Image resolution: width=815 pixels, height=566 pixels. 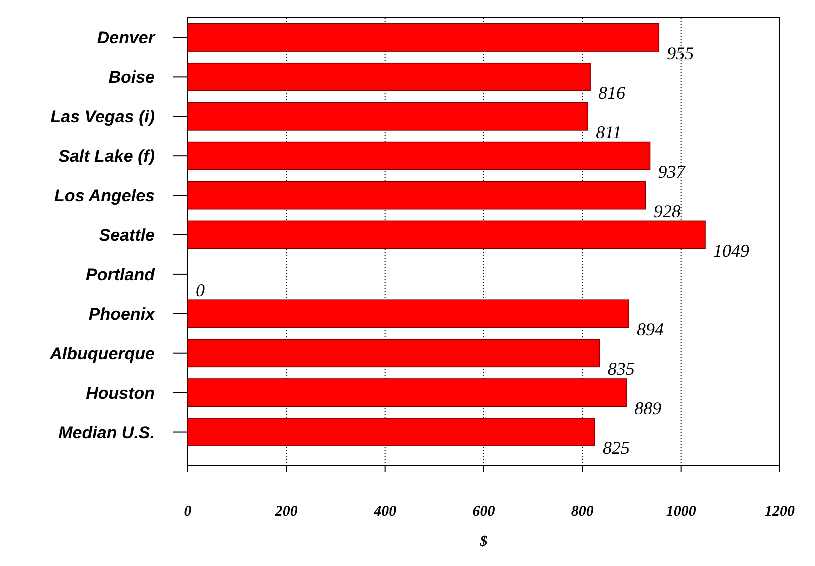 I want to click on data-label: 811, so click(x=609, y=132).